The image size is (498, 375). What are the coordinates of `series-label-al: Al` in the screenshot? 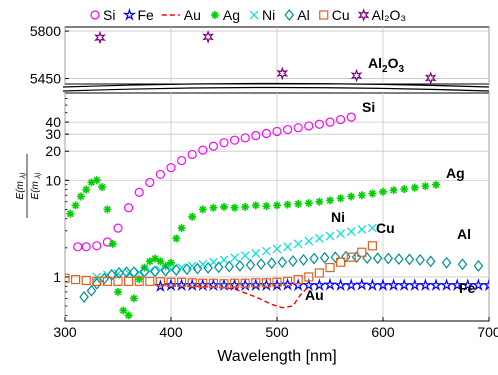 It's located at (464, 234).